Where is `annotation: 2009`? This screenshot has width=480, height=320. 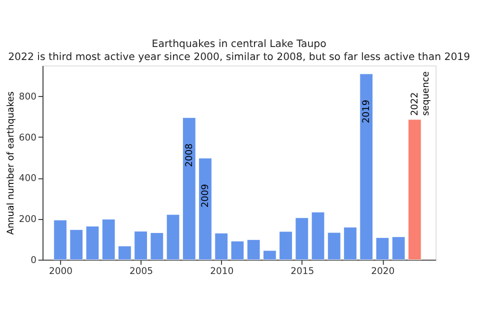 annotation: 2009 is located at coordinates (206, 196).